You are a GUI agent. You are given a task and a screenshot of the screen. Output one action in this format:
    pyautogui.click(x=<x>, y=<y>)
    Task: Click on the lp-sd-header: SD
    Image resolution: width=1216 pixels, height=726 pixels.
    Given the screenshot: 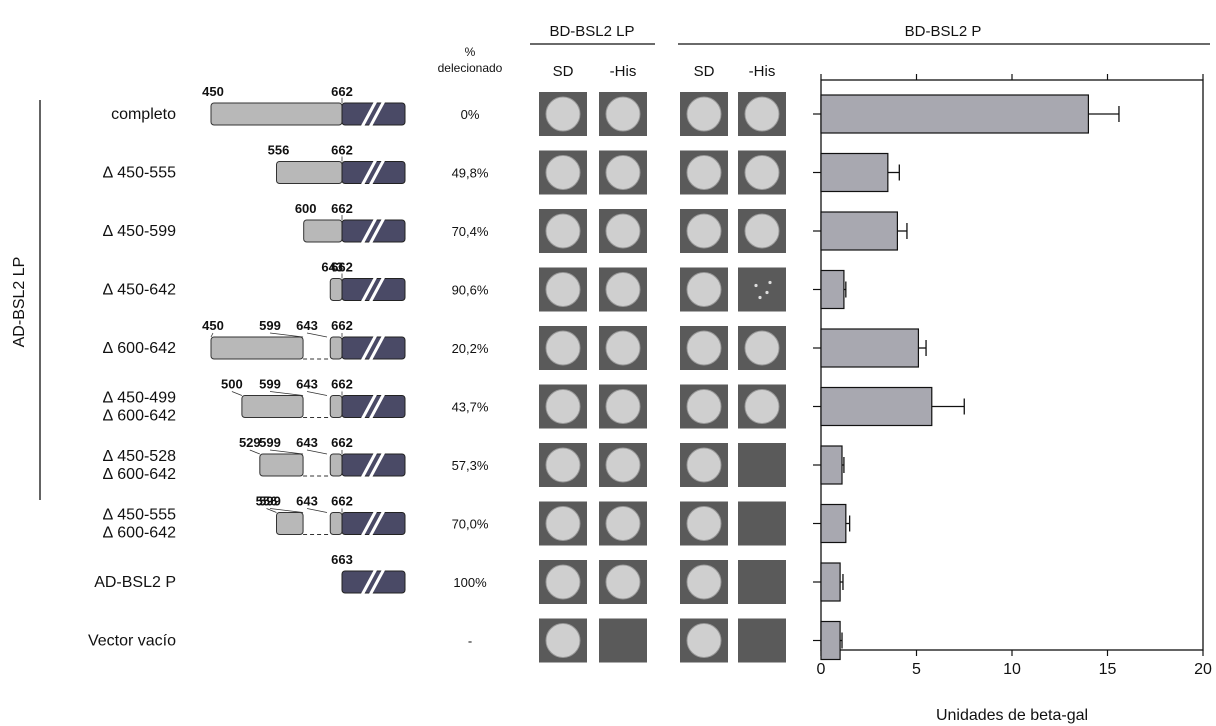 What is the action you would take?
    pyautogui.click(x=563, y=71)
    